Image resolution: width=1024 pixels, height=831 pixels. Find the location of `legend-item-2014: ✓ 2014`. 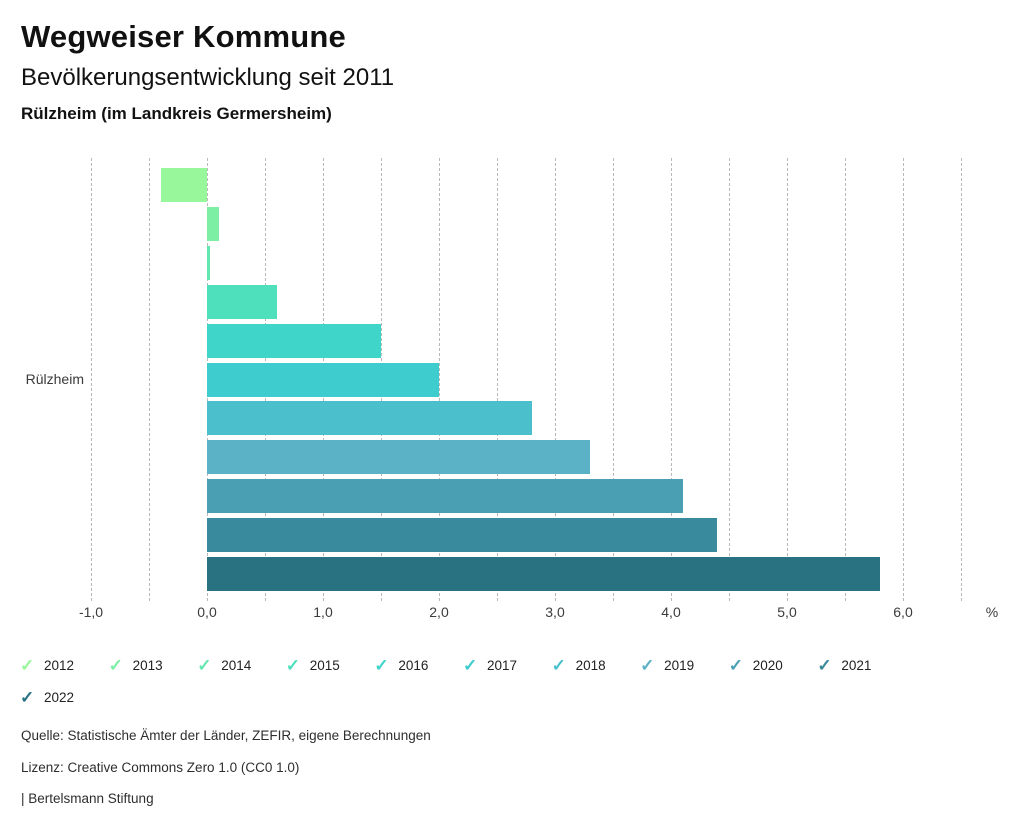

legend-item-2014: ✓ 2014 is located at coordinates (241, 665).